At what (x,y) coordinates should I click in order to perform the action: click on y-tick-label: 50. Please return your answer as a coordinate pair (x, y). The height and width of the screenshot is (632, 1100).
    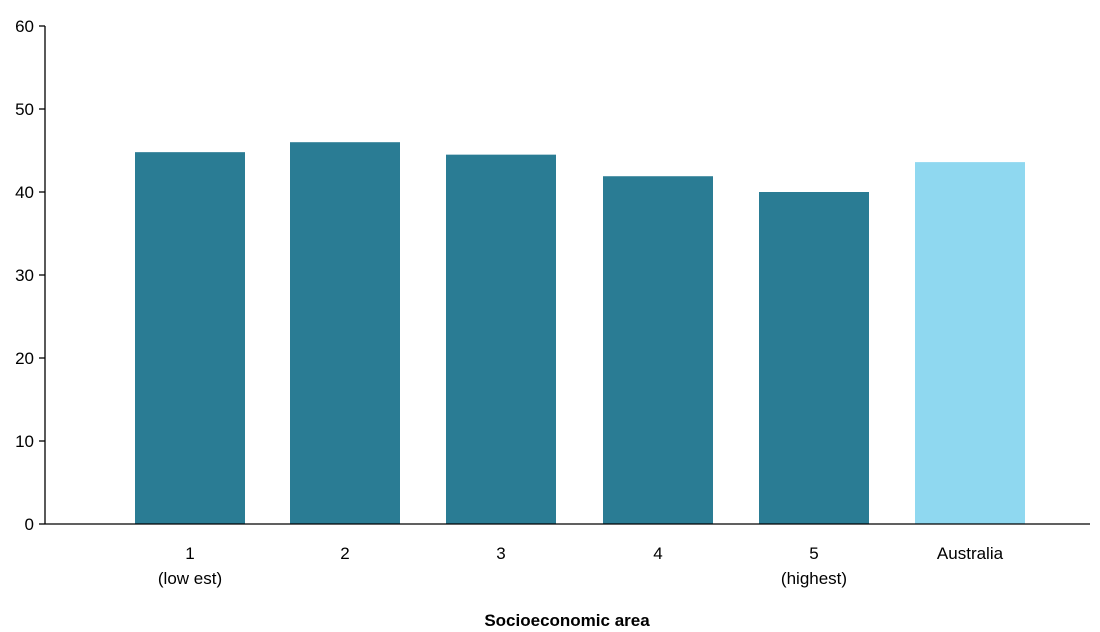
    Looking at the image, I should click on (24, 109).